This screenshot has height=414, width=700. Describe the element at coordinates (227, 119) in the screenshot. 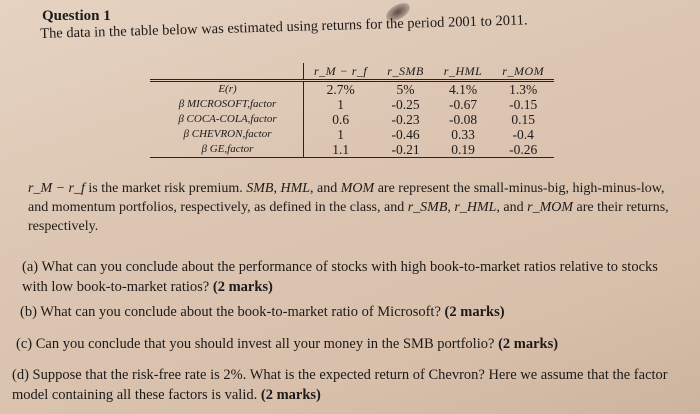

I see `row-label: β COCA-COLA,factor` at that location.